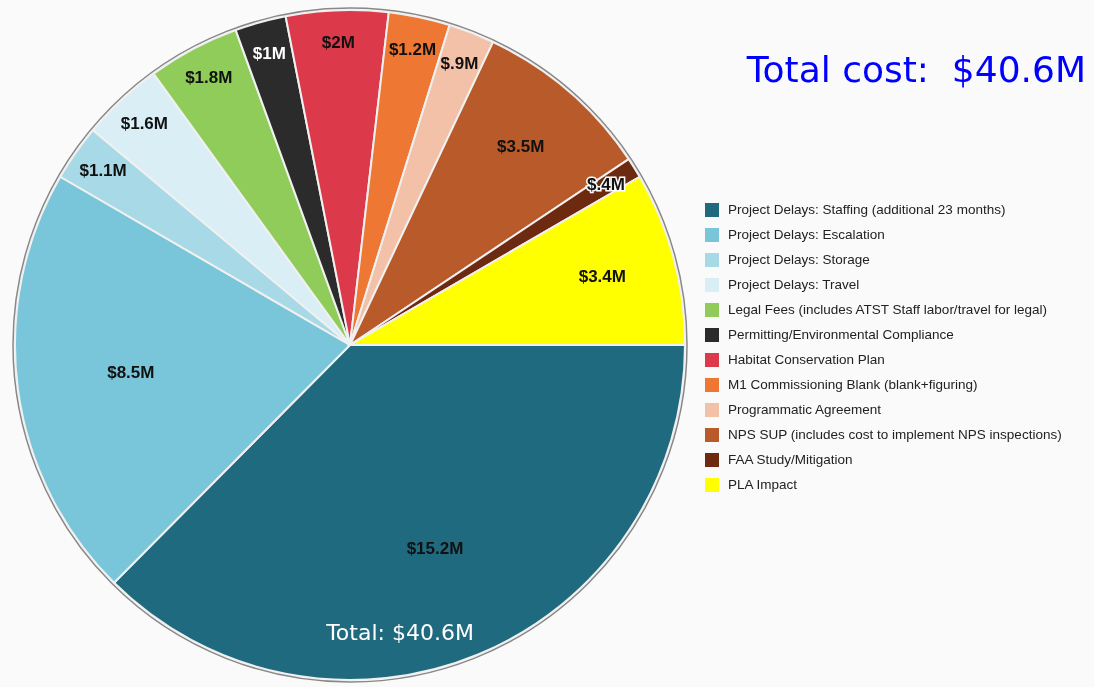  Describe the element at coordinates (412, 49) in the screenshot. I see `data-label: $1.2M` at that location.